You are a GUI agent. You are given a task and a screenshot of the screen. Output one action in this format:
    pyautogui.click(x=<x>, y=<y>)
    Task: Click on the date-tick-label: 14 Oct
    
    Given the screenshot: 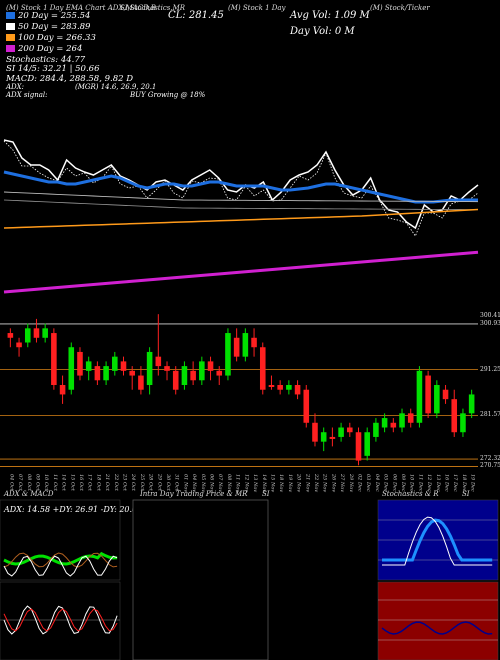 What is the action you would take?
    pyautogui.click(x=64, y=483)
    